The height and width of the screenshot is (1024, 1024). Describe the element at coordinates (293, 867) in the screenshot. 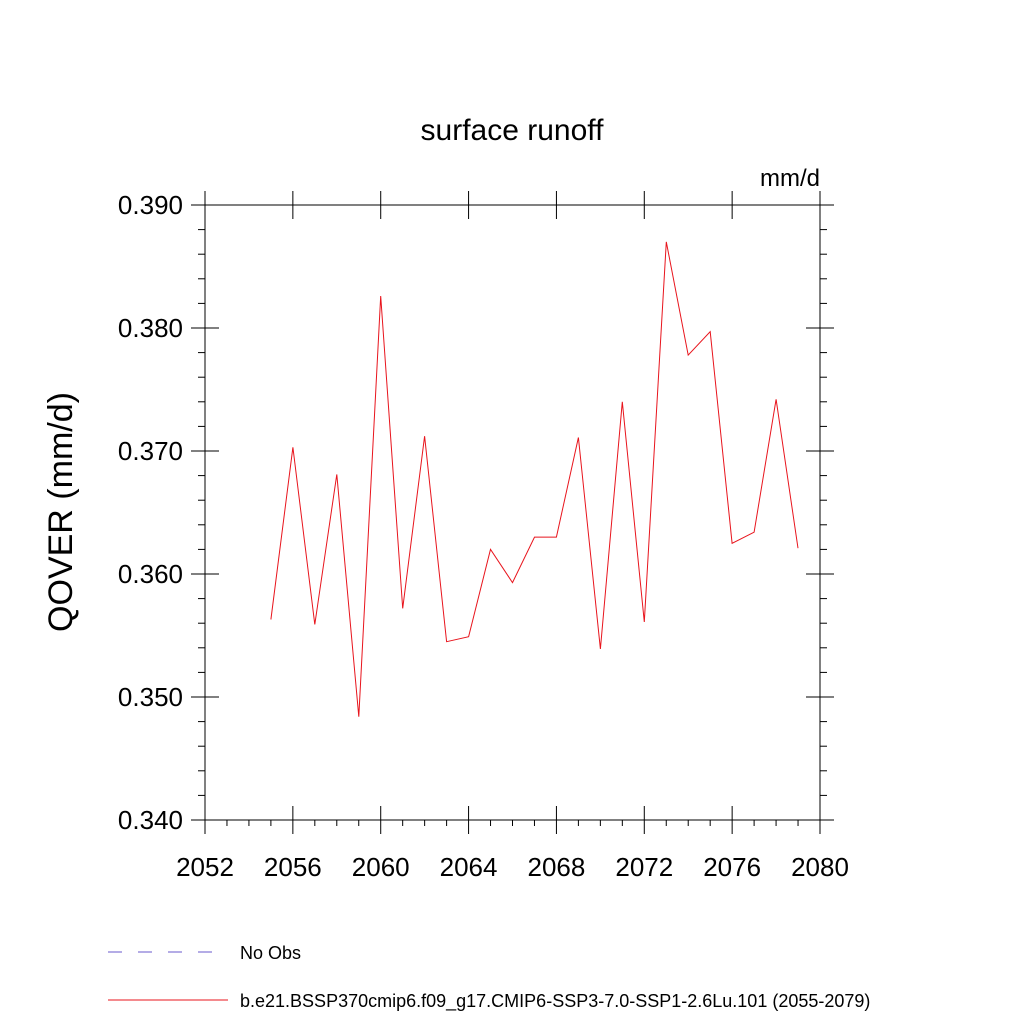

I see `x-tick-label: 2056` at that location.